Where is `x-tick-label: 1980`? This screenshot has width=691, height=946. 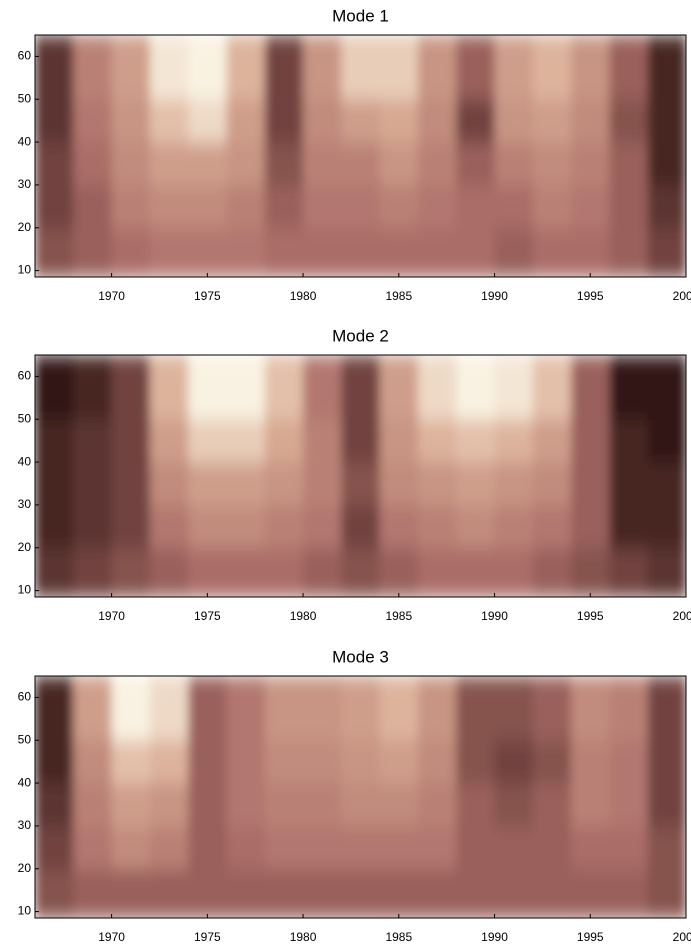 x-tick-label: 1980 is located at coordinates (303, 296).